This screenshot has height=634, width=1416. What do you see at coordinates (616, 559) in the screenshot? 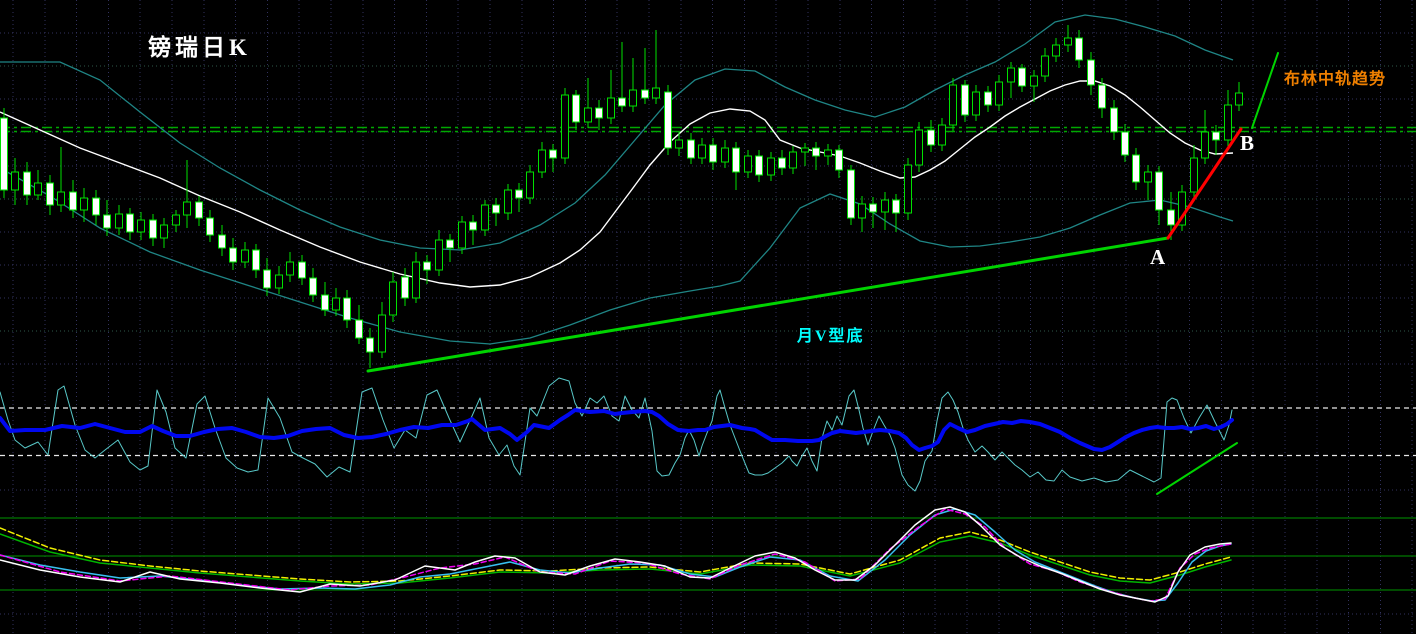
I see `slow-green` at bounding box center [616, 559].